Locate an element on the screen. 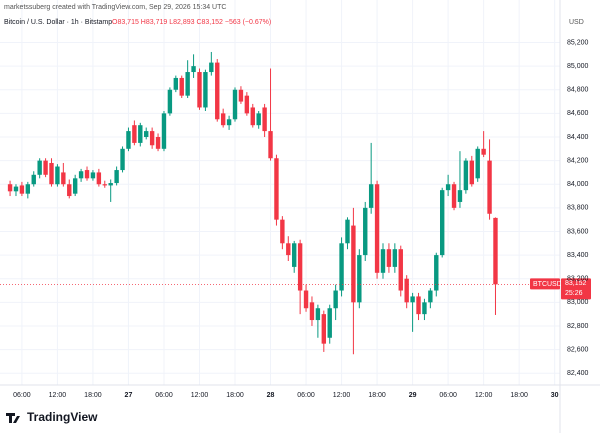  y-tick-label: 82,800 is located at coordinates (578, 326).